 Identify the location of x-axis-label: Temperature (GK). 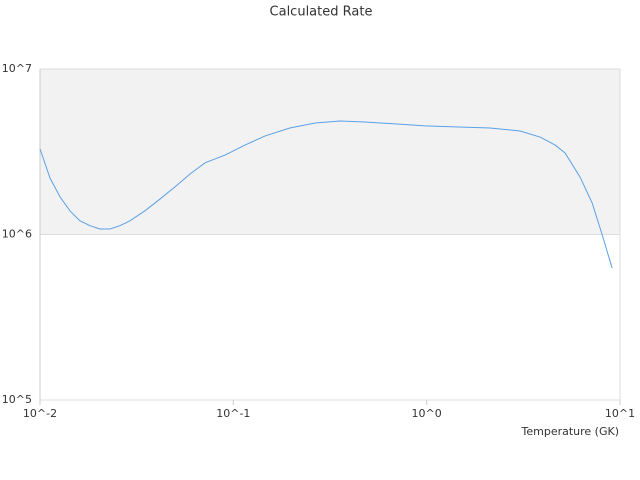
(570, 431).